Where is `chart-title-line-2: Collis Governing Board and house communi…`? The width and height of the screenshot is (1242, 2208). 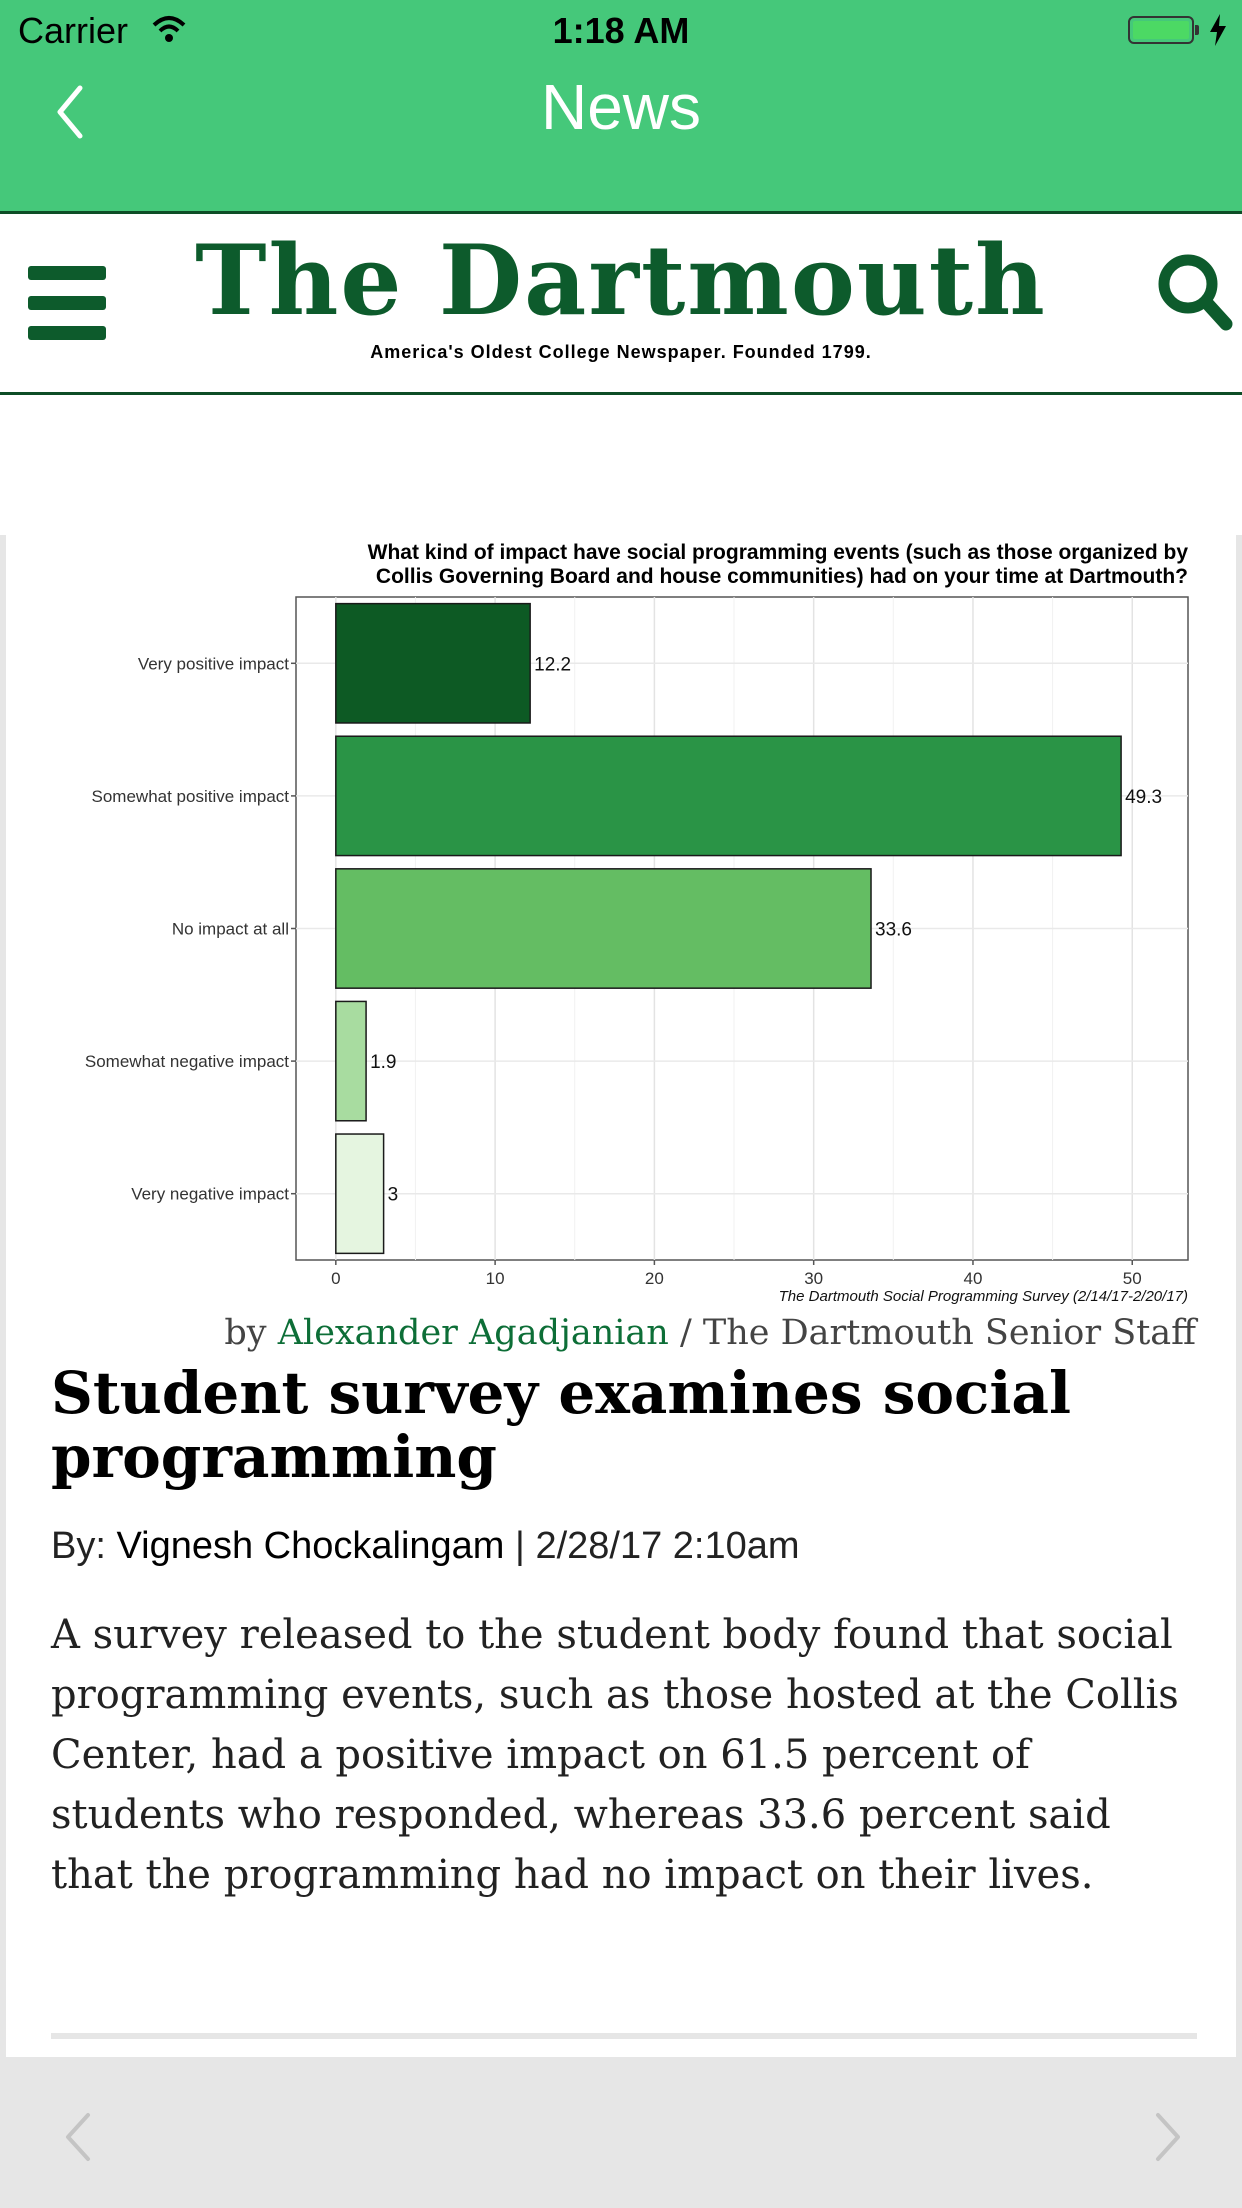 chart-title-line-2: Collis Governing Board and house communi… is located at coordinates (782, 576).